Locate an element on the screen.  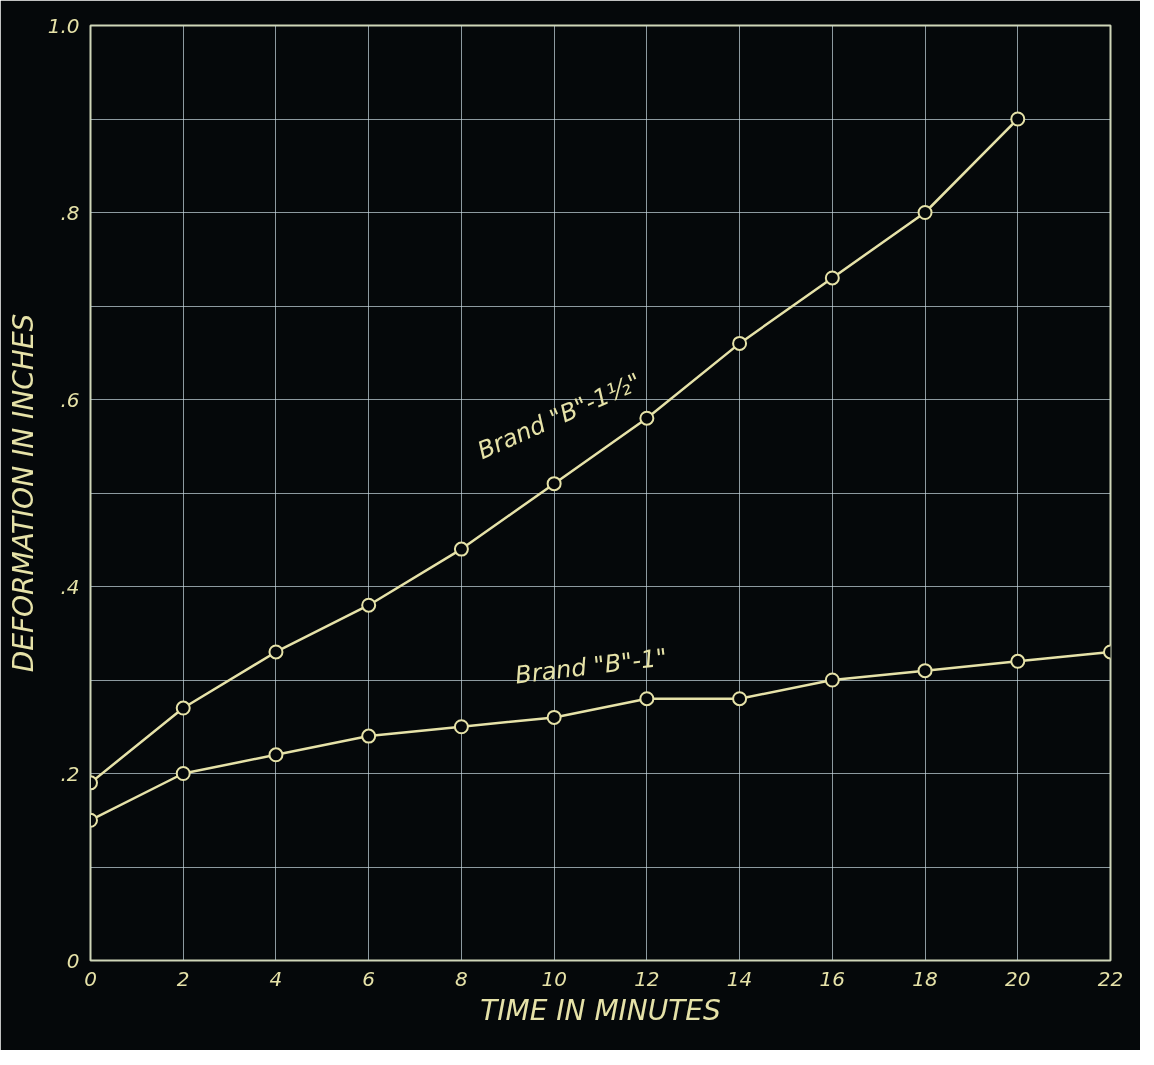
x-tick-label: 2 is located at coordinates (183, 978).